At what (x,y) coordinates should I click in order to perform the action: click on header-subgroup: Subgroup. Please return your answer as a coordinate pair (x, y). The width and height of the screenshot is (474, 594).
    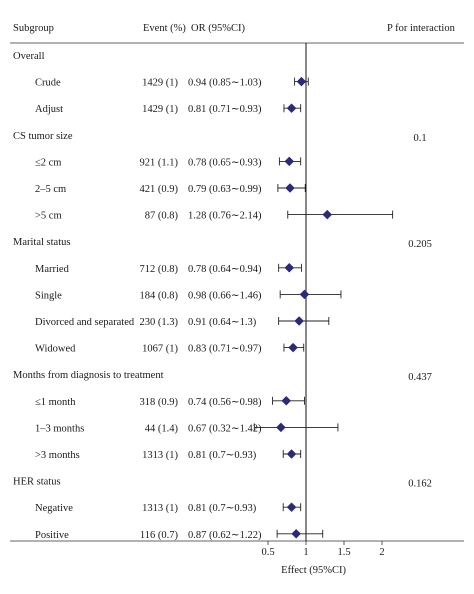
    Looking at the image, I should click on (33, 28).